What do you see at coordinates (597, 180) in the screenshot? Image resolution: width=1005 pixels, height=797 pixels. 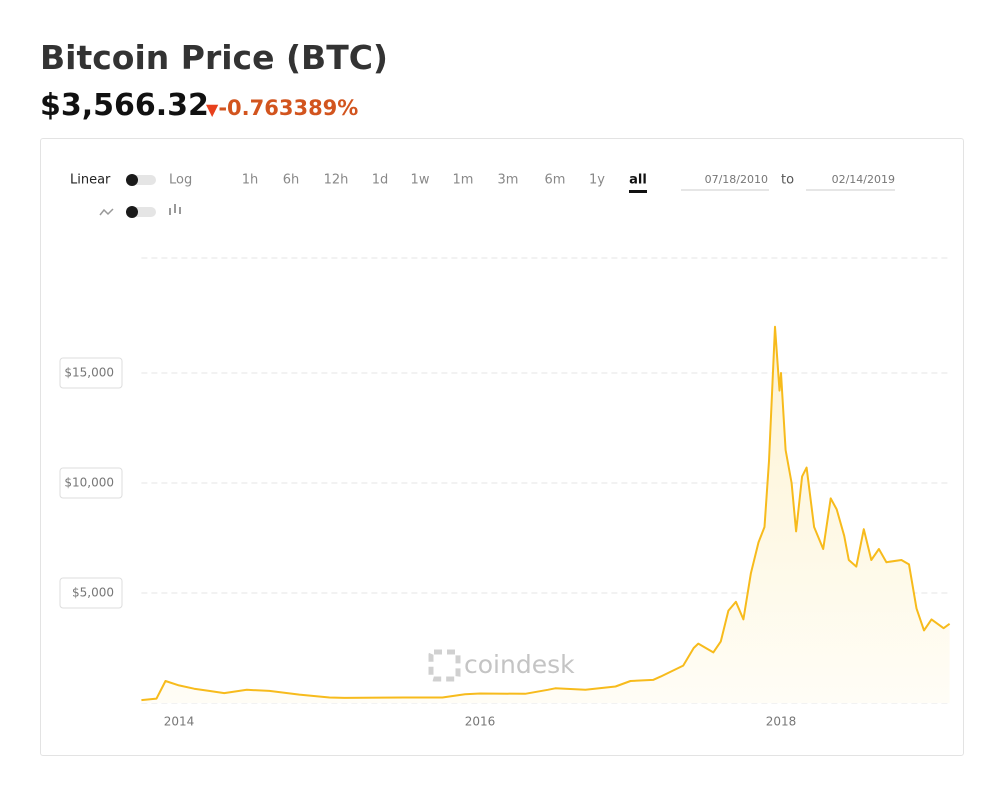 I see `range-button: 1y` at bounding box center [597, 180].